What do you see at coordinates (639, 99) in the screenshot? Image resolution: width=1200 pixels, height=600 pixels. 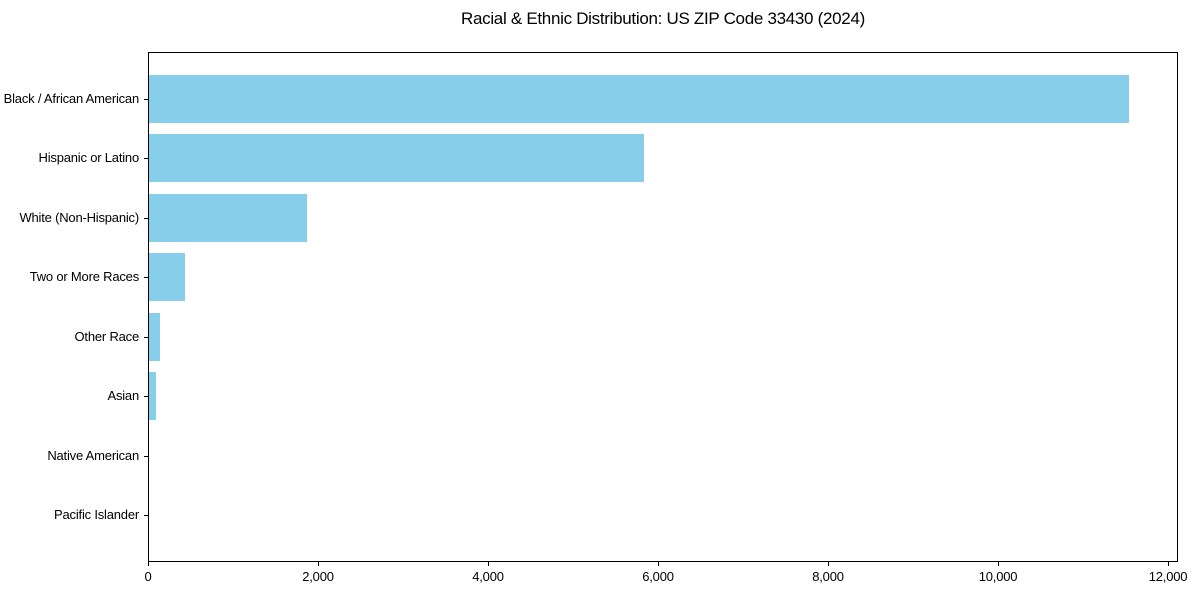 I see `bar-black-african-american` at bounding box center [639, 99].